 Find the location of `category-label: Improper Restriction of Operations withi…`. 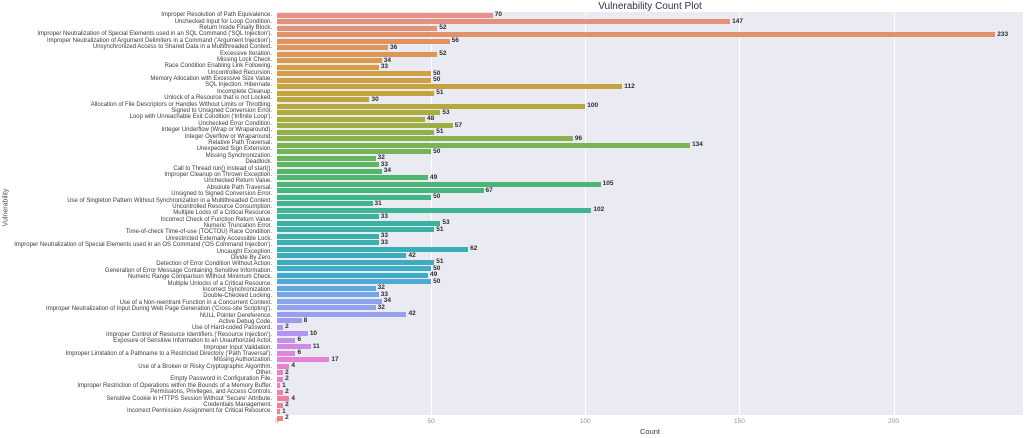

category-label: Improper Restriction of Operations withi… is located at coordinates (174, 385).